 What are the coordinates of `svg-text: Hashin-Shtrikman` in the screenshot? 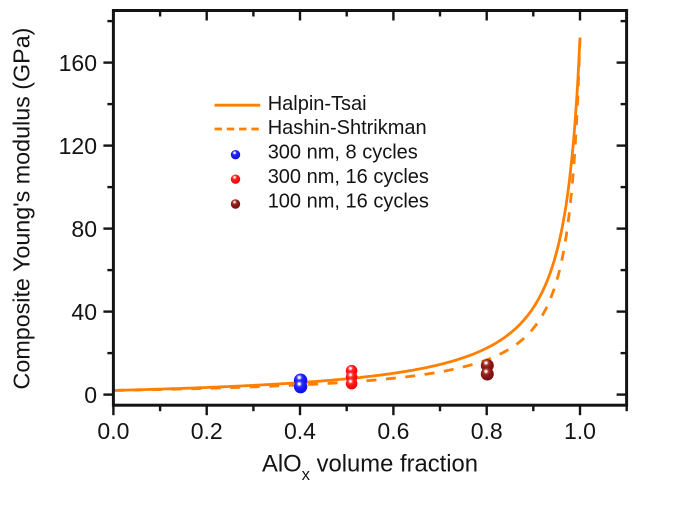 It's located at (347, 128).